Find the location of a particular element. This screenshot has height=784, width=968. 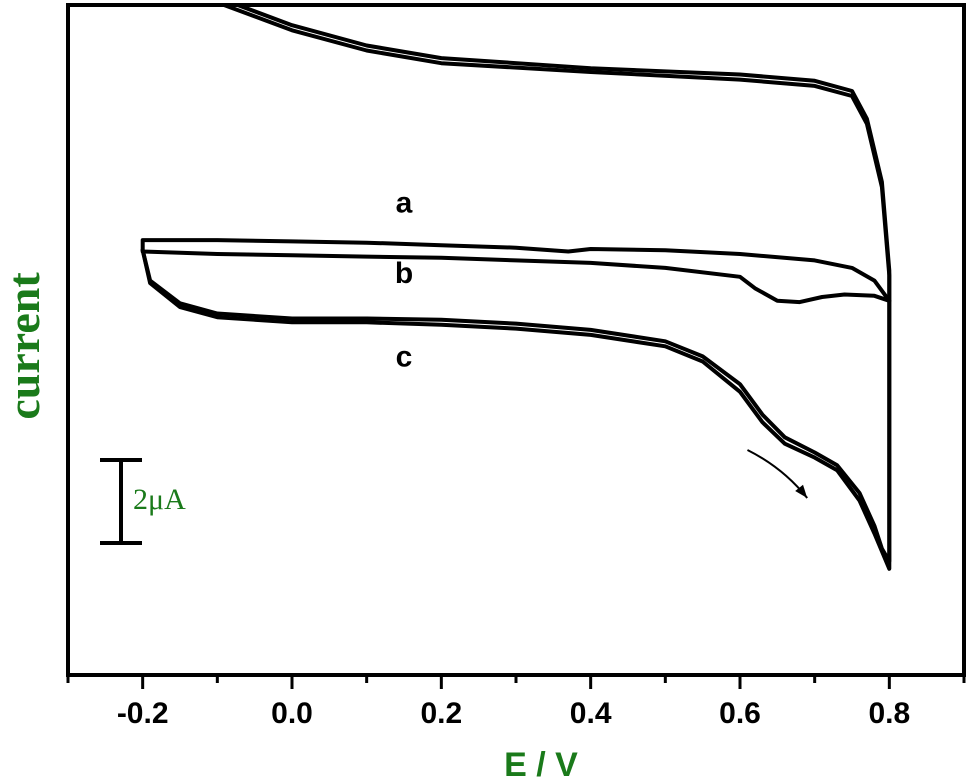

curve-label-c: c is located at coordinates (404, 357).